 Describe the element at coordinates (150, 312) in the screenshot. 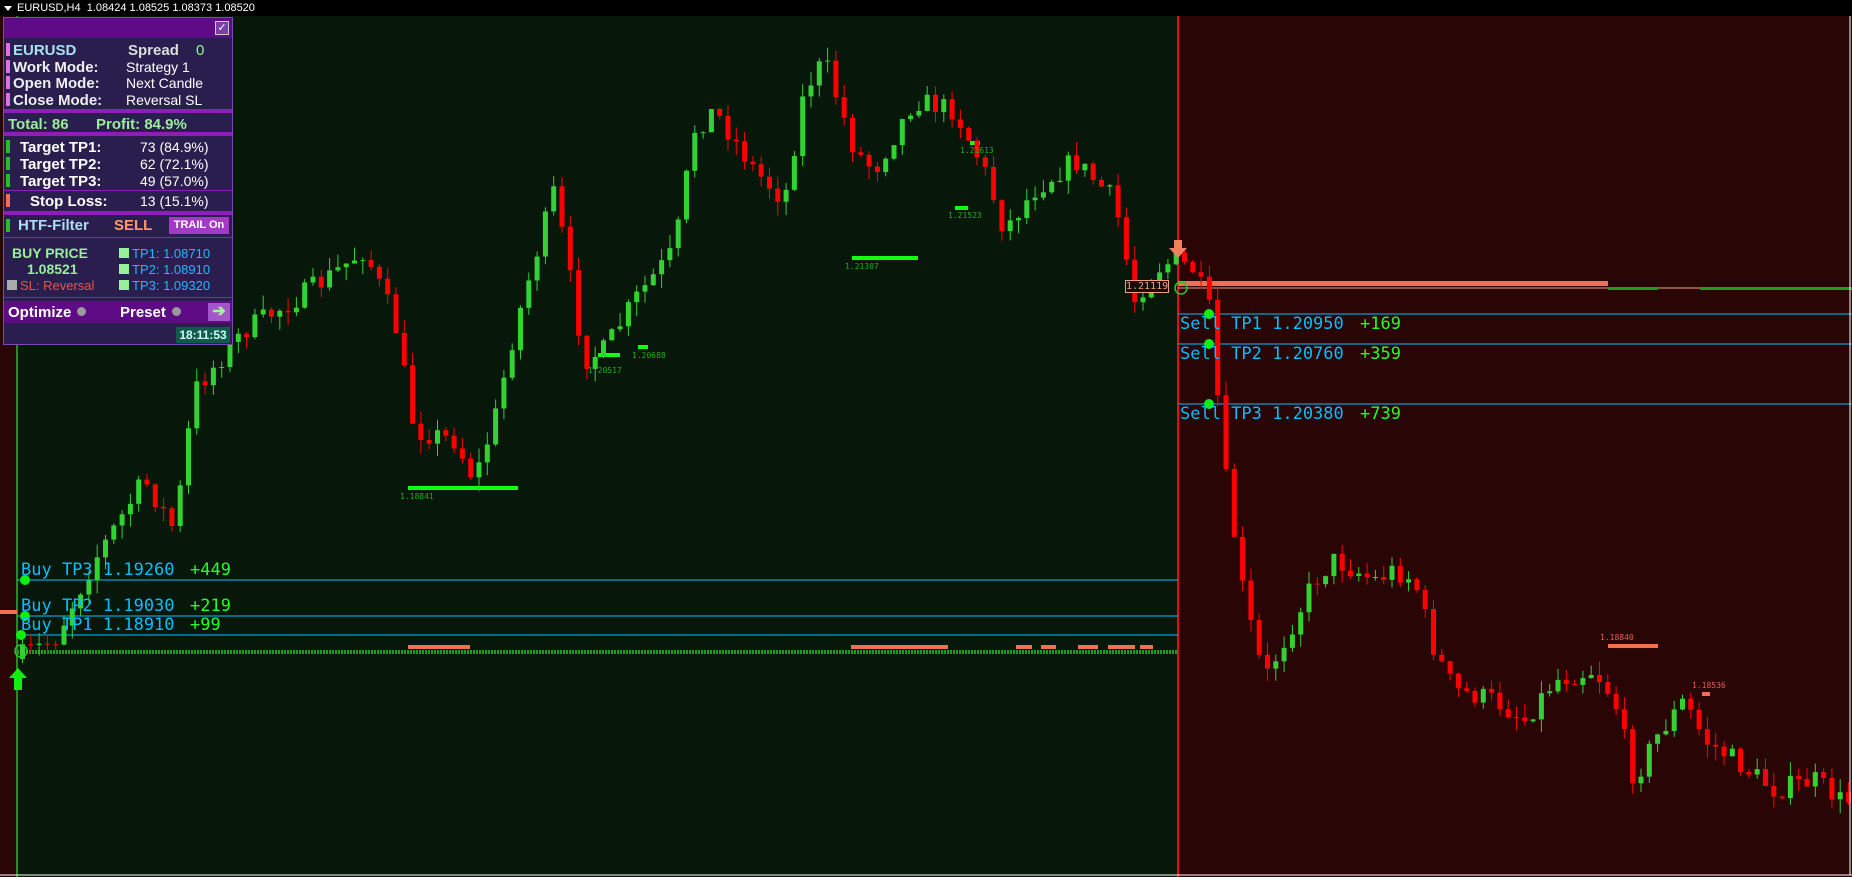

I see `preset-button: Preset` at that location.